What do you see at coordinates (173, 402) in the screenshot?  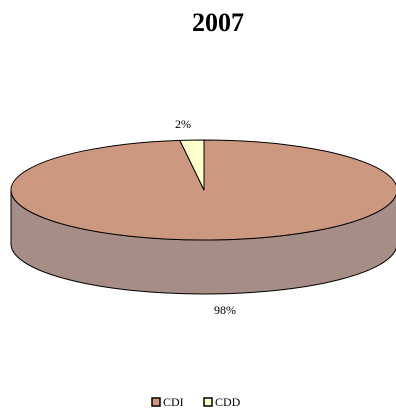 I see `legend-label-cdi: CDI` at bounding box center [173, 402].